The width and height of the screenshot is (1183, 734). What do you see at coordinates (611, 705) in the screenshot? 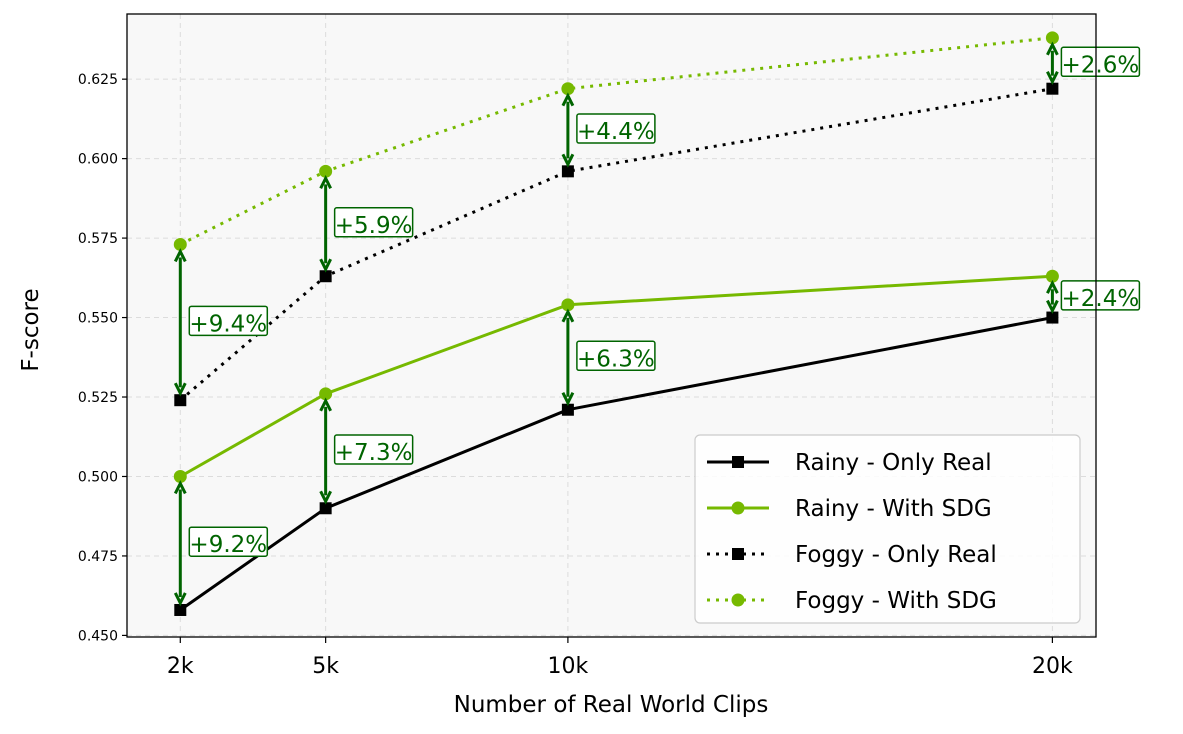
I see `x-axis-label: Number of Real World Clips` at bounding box center [611, 705].